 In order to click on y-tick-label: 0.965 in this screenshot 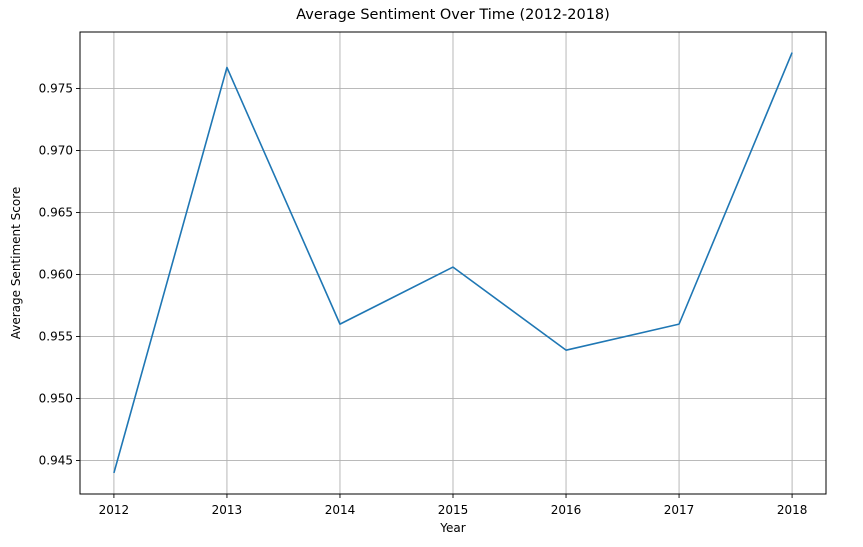, I will do `click(56, 213)`.